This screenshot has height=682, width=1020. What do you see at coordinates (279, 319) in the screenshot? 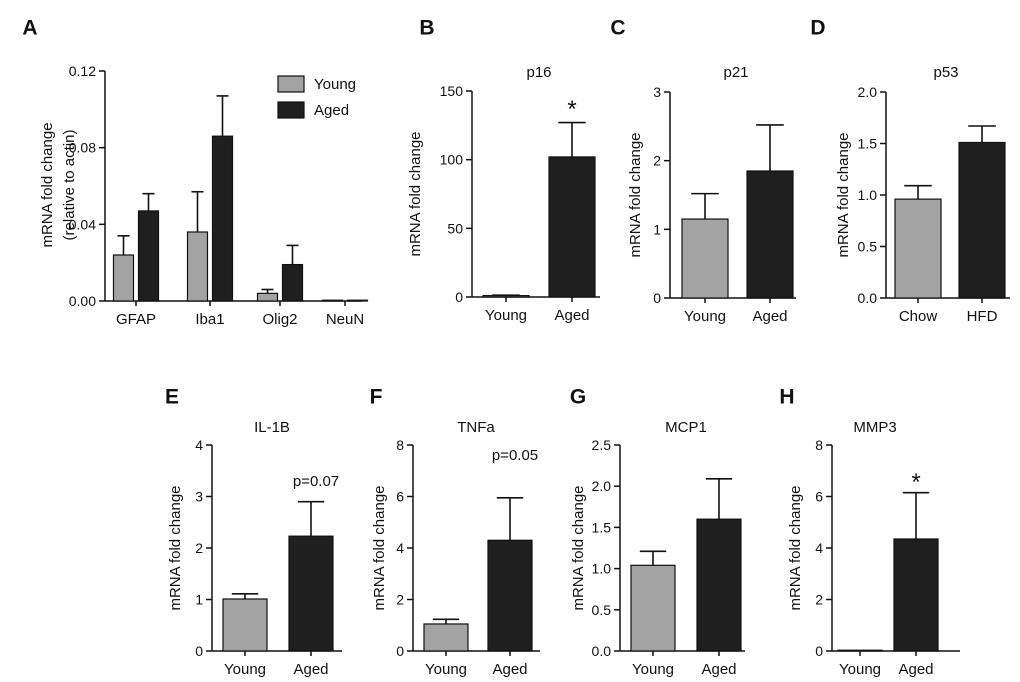
I see `x-tick-label: Olig2` at bounding box center [279, 319].